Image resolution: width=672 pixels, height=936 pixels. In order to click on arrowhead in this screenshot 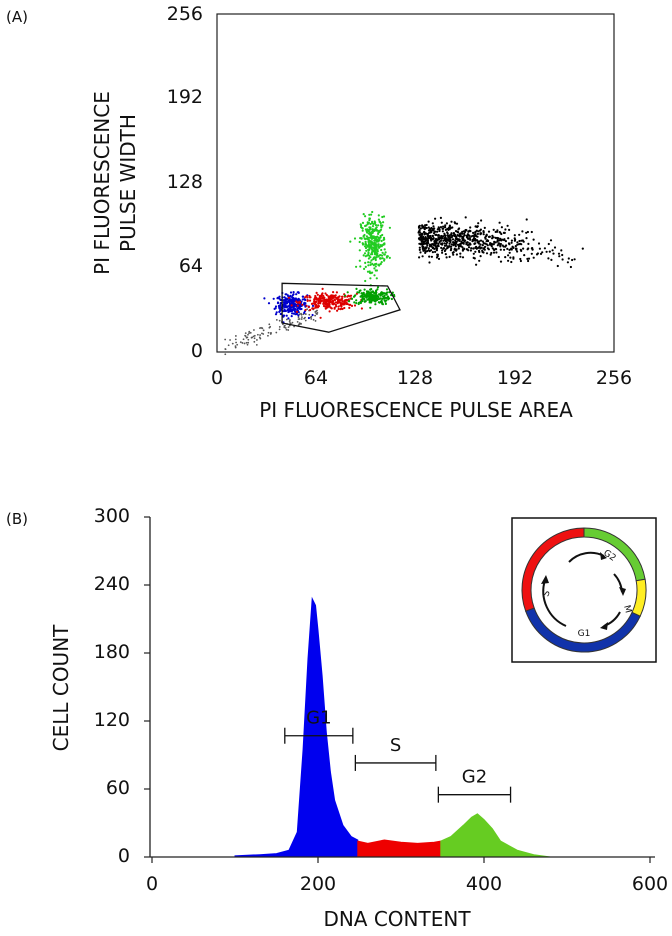, I will do `click(622, 591)`.